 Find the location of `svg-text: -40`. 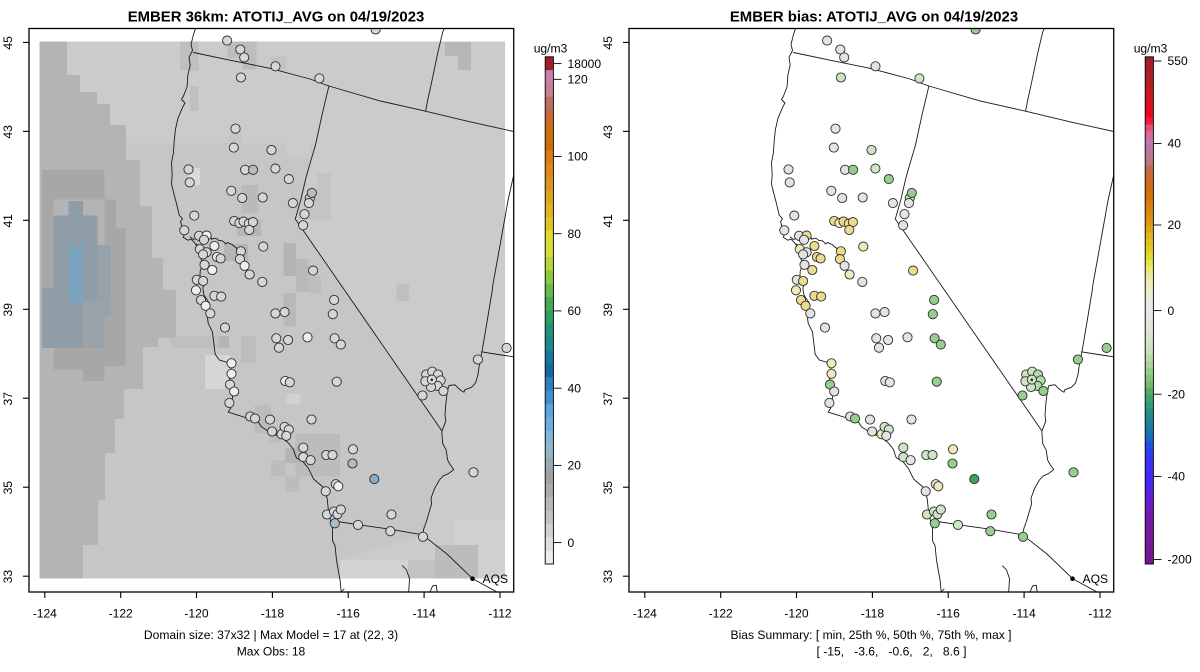

svg-text: -40 is located at coordinates (1177, 477).